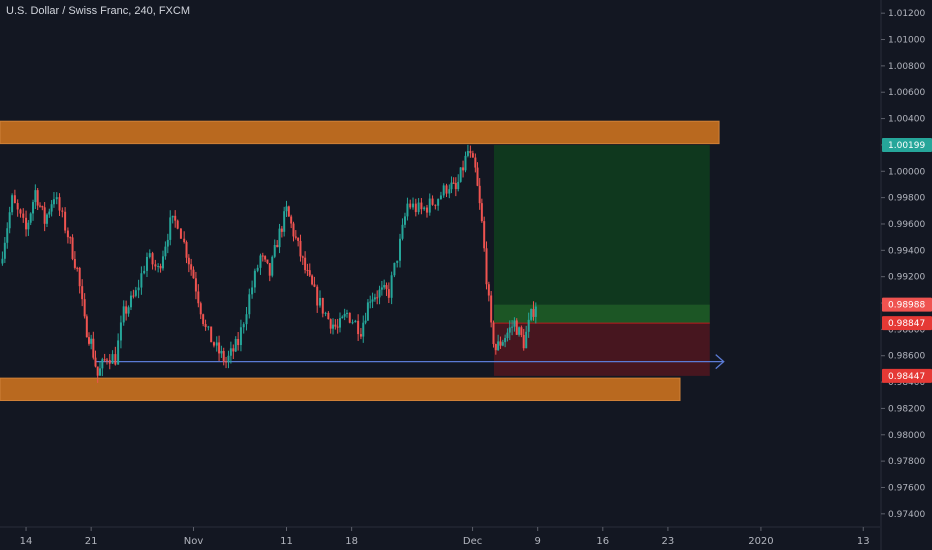  I want to click on price-tag-label: 0.98447, so click(906, 377).